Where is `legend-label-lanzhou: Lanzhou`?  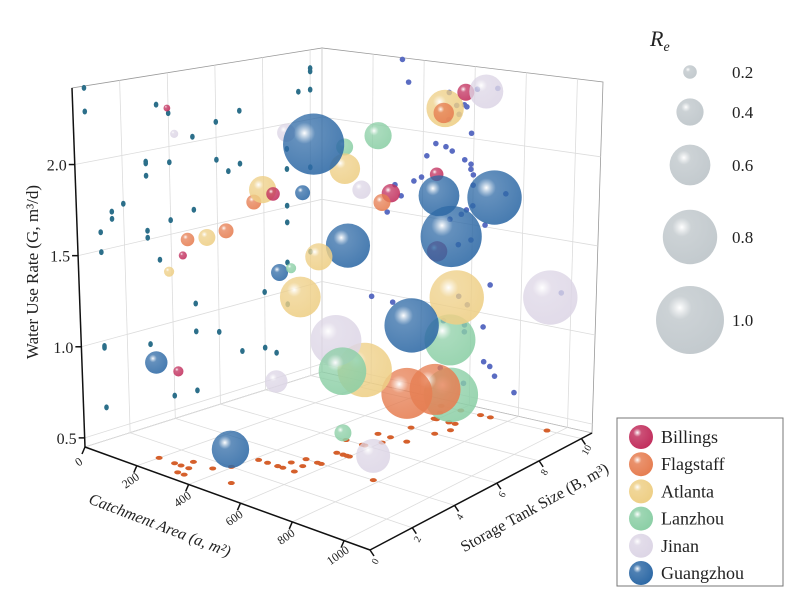
legend-label-lanzhou: Lanzhou is located at coordinates (692, 519).